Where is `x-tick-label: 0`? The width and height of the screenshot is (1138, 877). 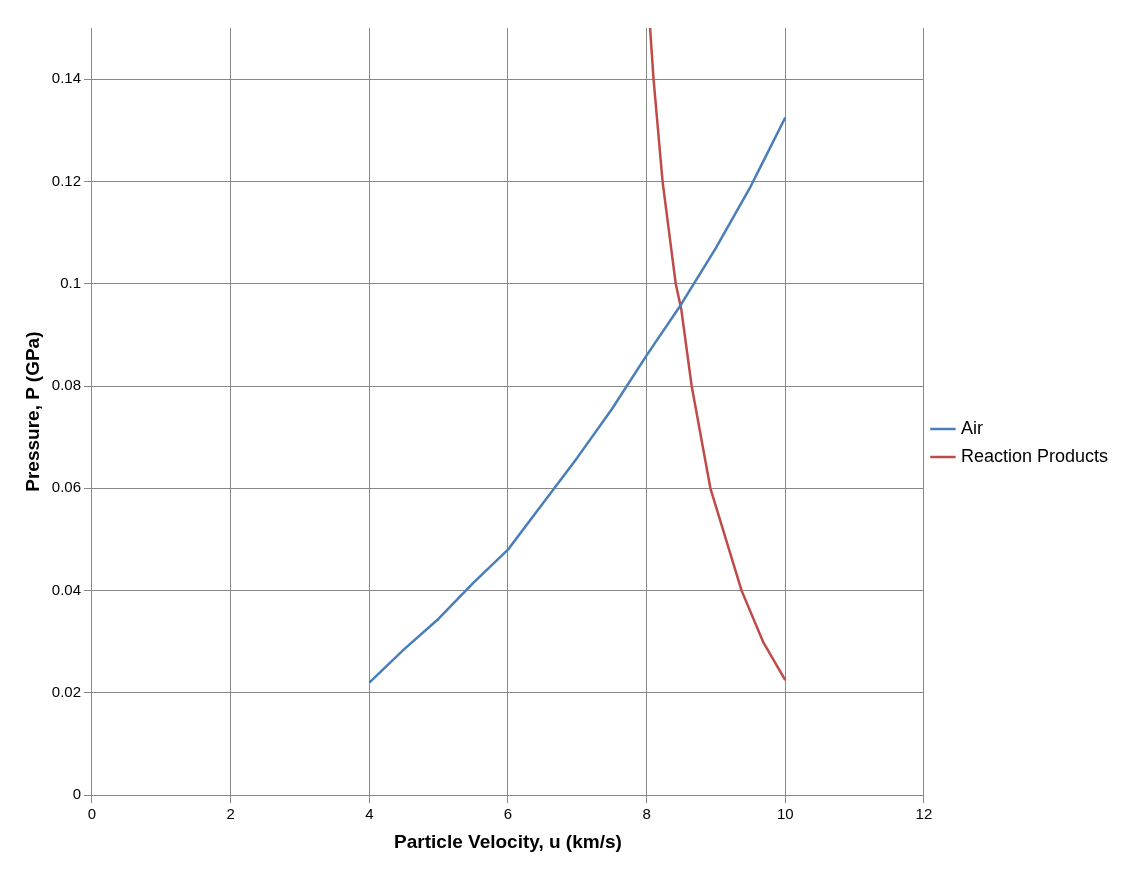 x-tick-label: 0 is located at coordinates (92, 814).